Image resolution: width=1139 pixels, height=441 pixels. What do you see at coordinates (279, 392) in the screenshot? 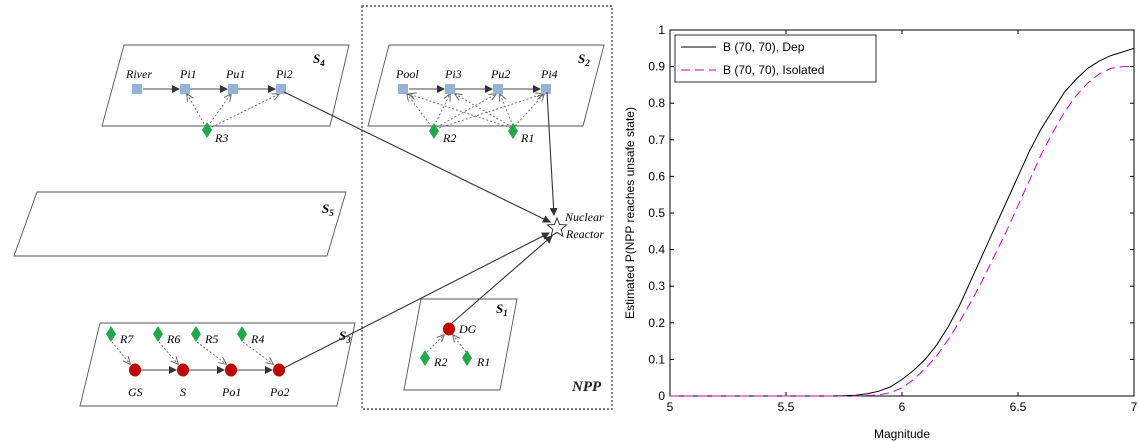
I see `po2-label: Po2` at bounding box center [279, 392].